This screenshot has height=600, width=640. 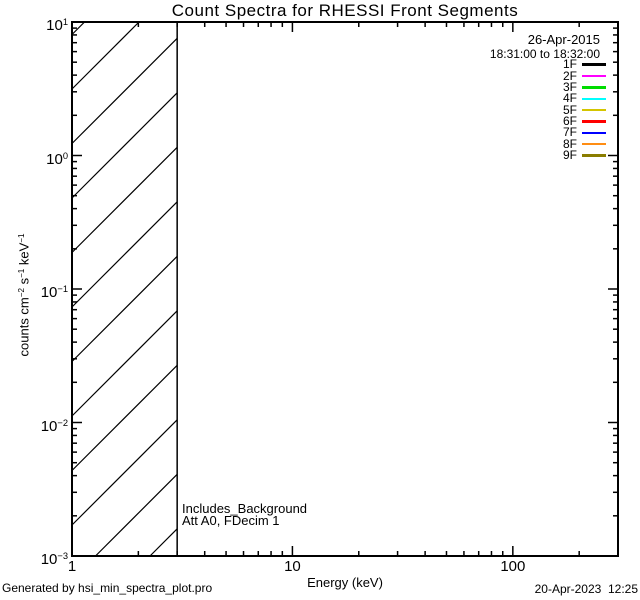 I want to click on x-axis-label: Energy (keV), so click(x=345, y=582).